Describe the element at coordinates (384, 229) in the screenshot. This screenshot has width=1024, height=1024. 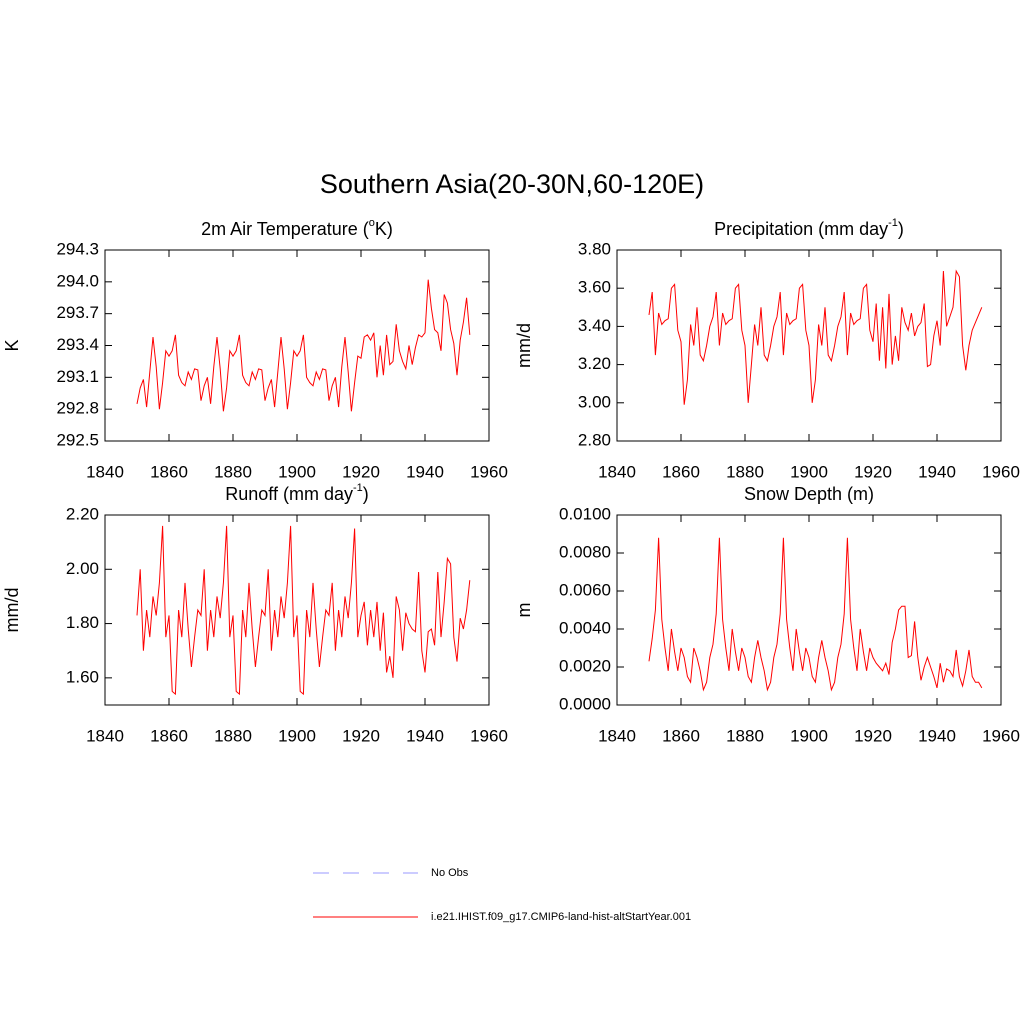
I see `title-after: K)` at that location.